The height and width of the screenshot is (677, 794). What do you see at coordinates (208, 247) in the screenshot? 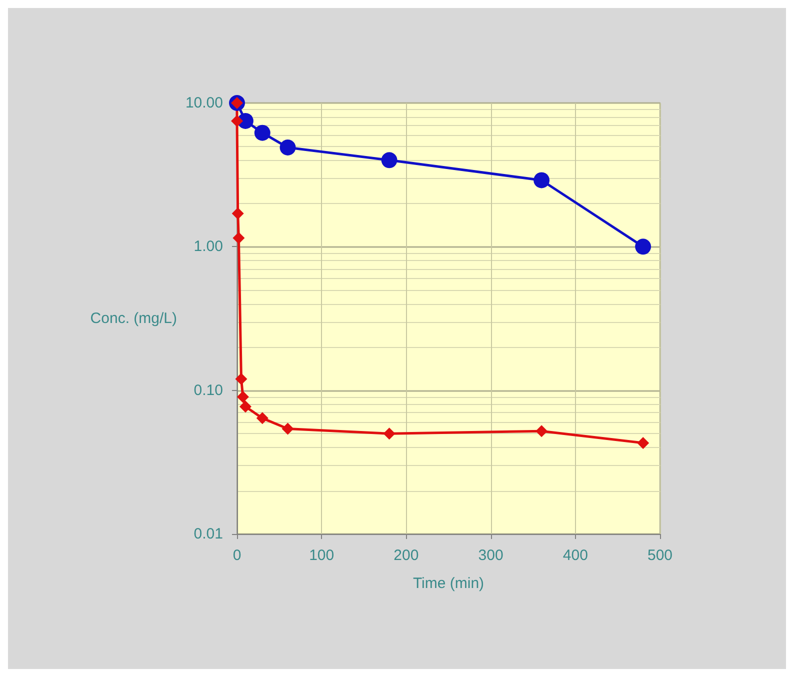
I see `y-tick-label: 1.00` at bounding box center [208, 247].